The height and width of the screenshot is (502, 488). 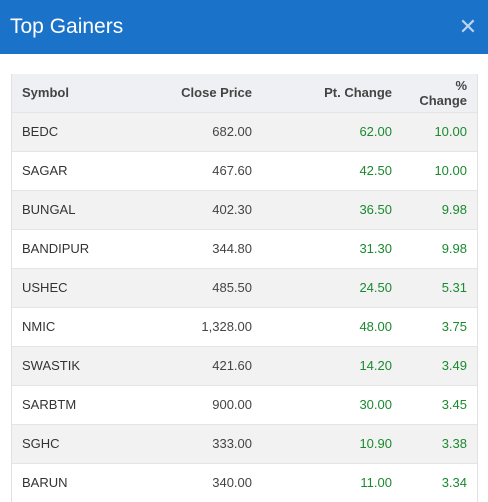 I want to click on close-price-cell: 402.30, so click(x=232, y=209).